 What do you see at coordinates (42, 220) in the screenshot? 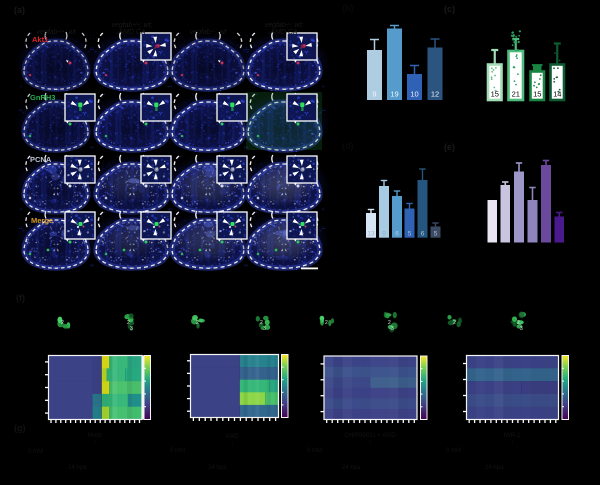
I see `svg-text: Merge` at bounding box center [42, 220].